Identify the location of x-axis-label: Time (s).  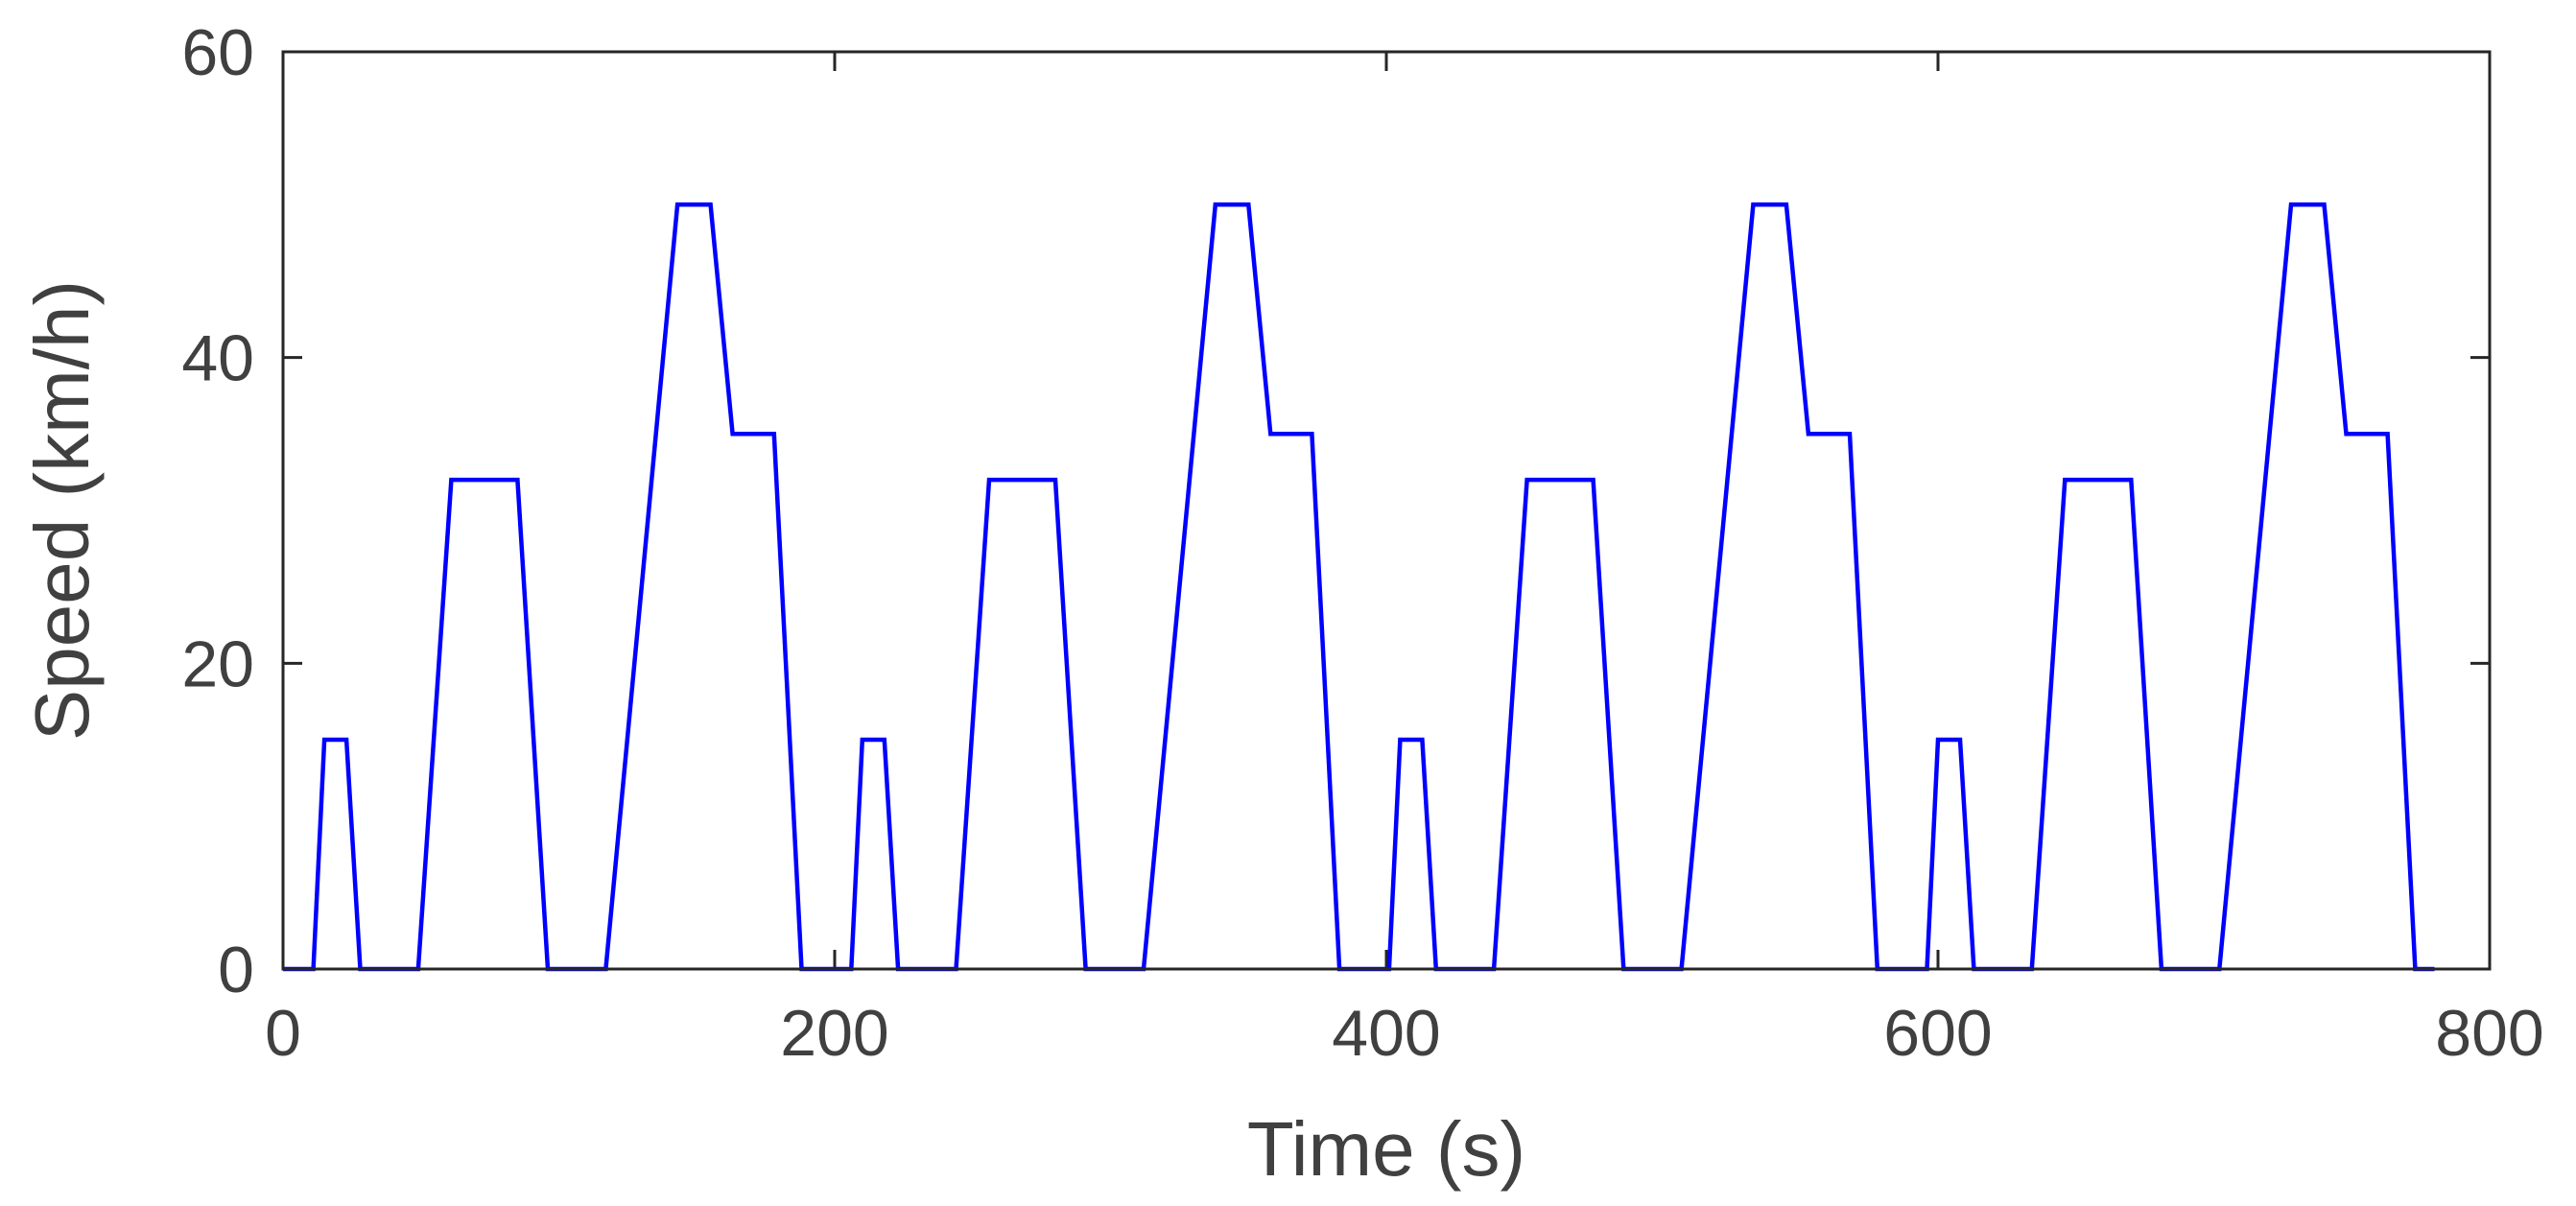
(1386, 1149).